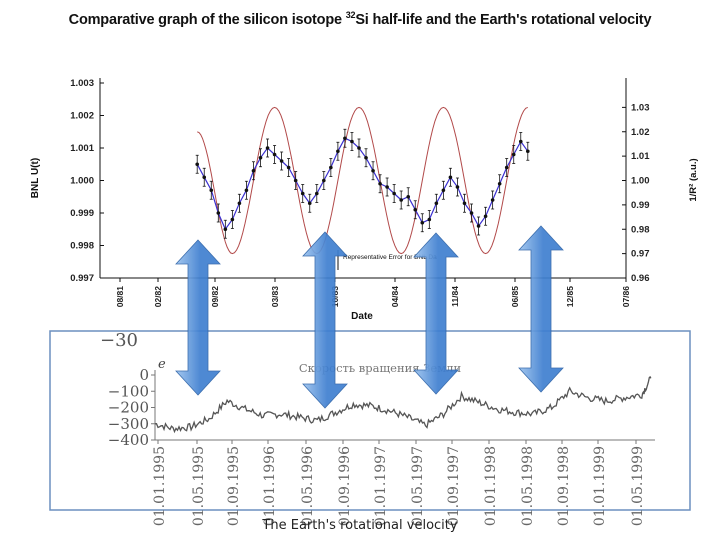 Image resolution: width=720 pixels, height=540 pixels. I want to click on y-axis-label-left: BNL U(t), so click(35, 178).